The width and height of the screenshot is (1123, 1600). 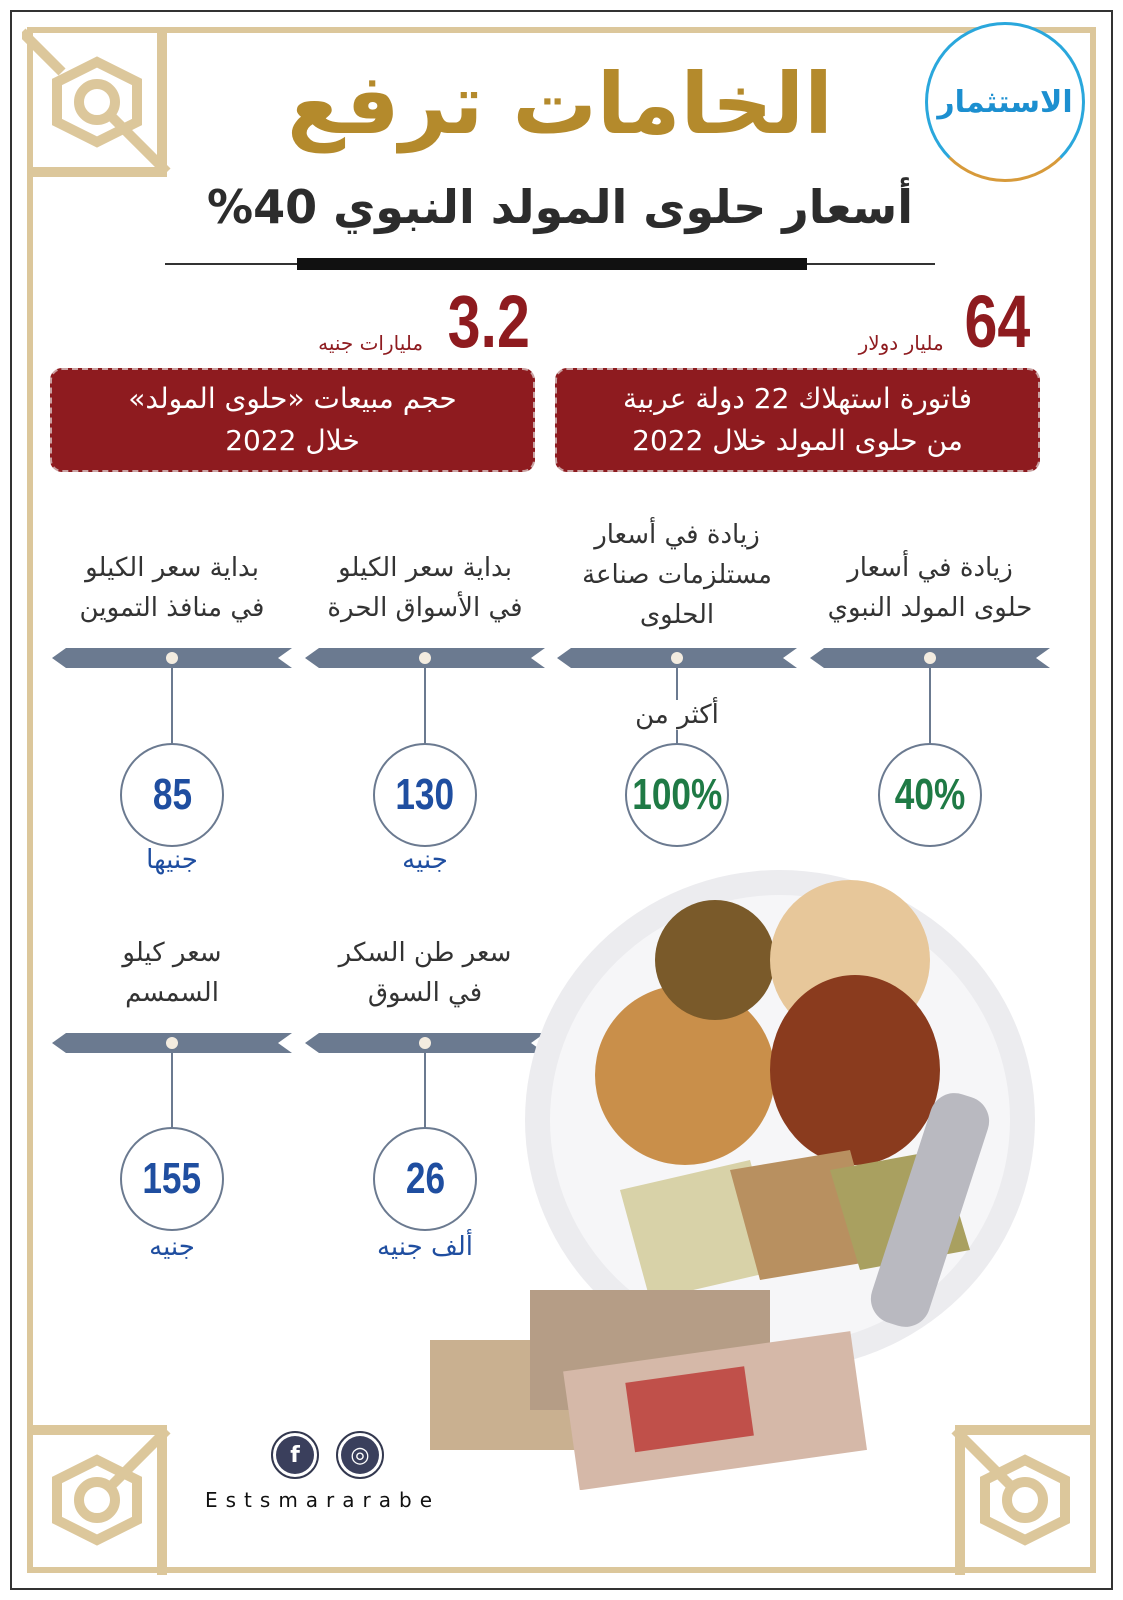 I want to click on page-title: الخامات ترفع, so click(x=560, y=104).